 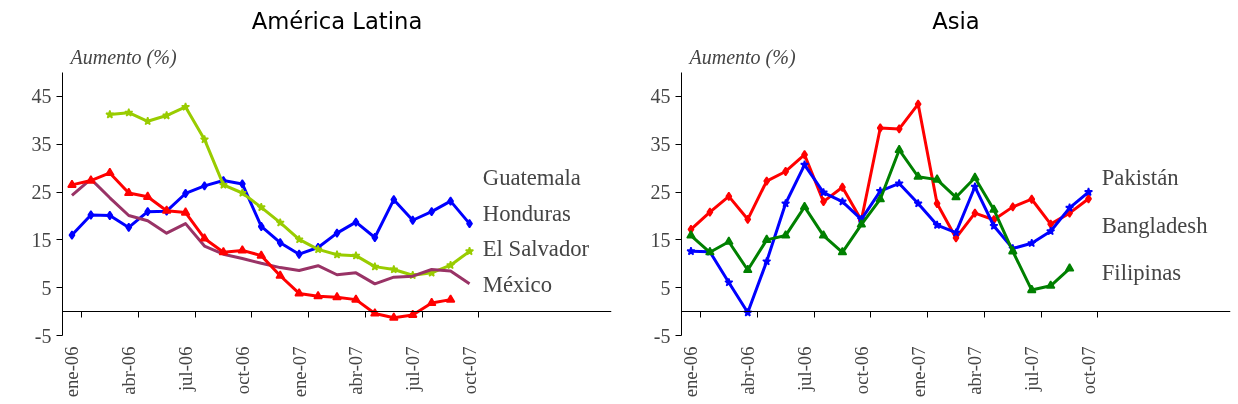 What do you see at coordinates (337, 20) in the screenshot?
I see `chart-title: América Latina` at bounding box center [337, 20].